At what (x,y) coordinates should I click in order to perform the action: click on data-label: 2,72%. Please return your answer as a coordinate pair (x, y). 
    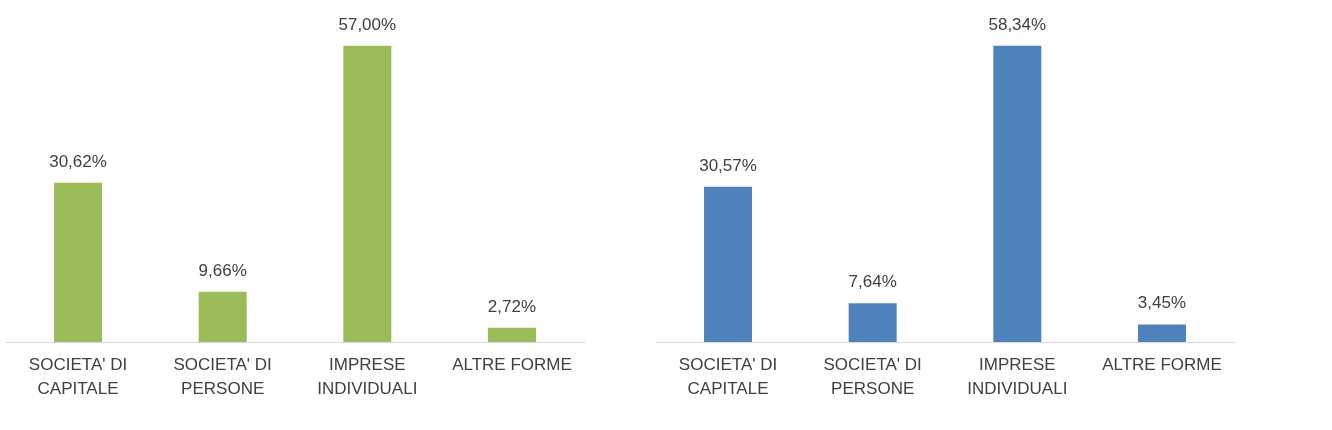
    Looking at the image, I should click on (512, 306).